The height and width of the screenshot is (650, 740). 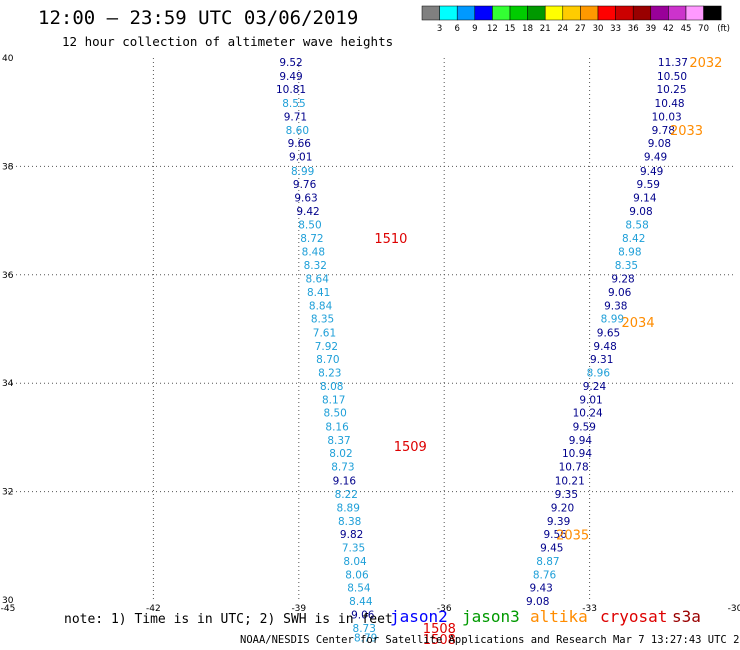 I want to click on orbit-annotation: 1509, so click(x=410, y=447).